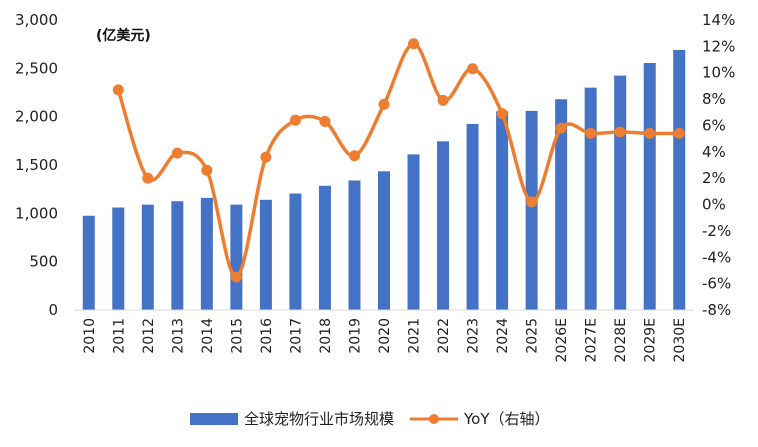  Describe the element at coordinates (714, 178) in the screenshot. I see `right-tick-label: 2%` at that location.